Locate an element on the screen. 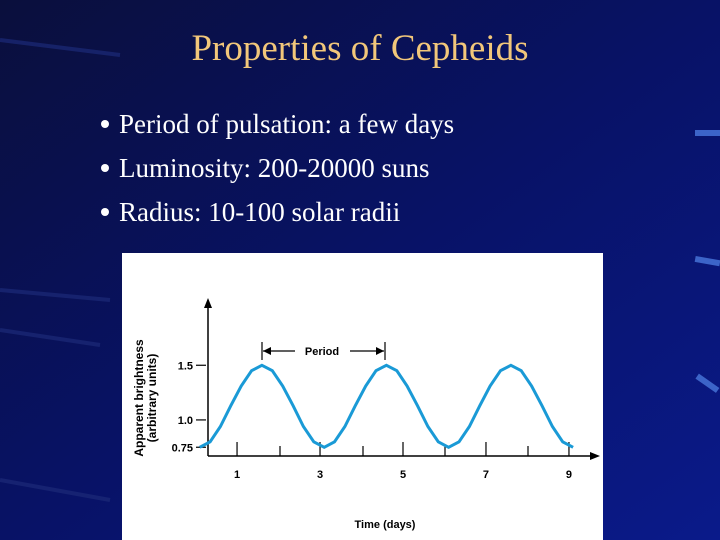 The width and height of the screenshot is (720, 540). y-tick-label: 1.5 is located at coordinates (185, 366).